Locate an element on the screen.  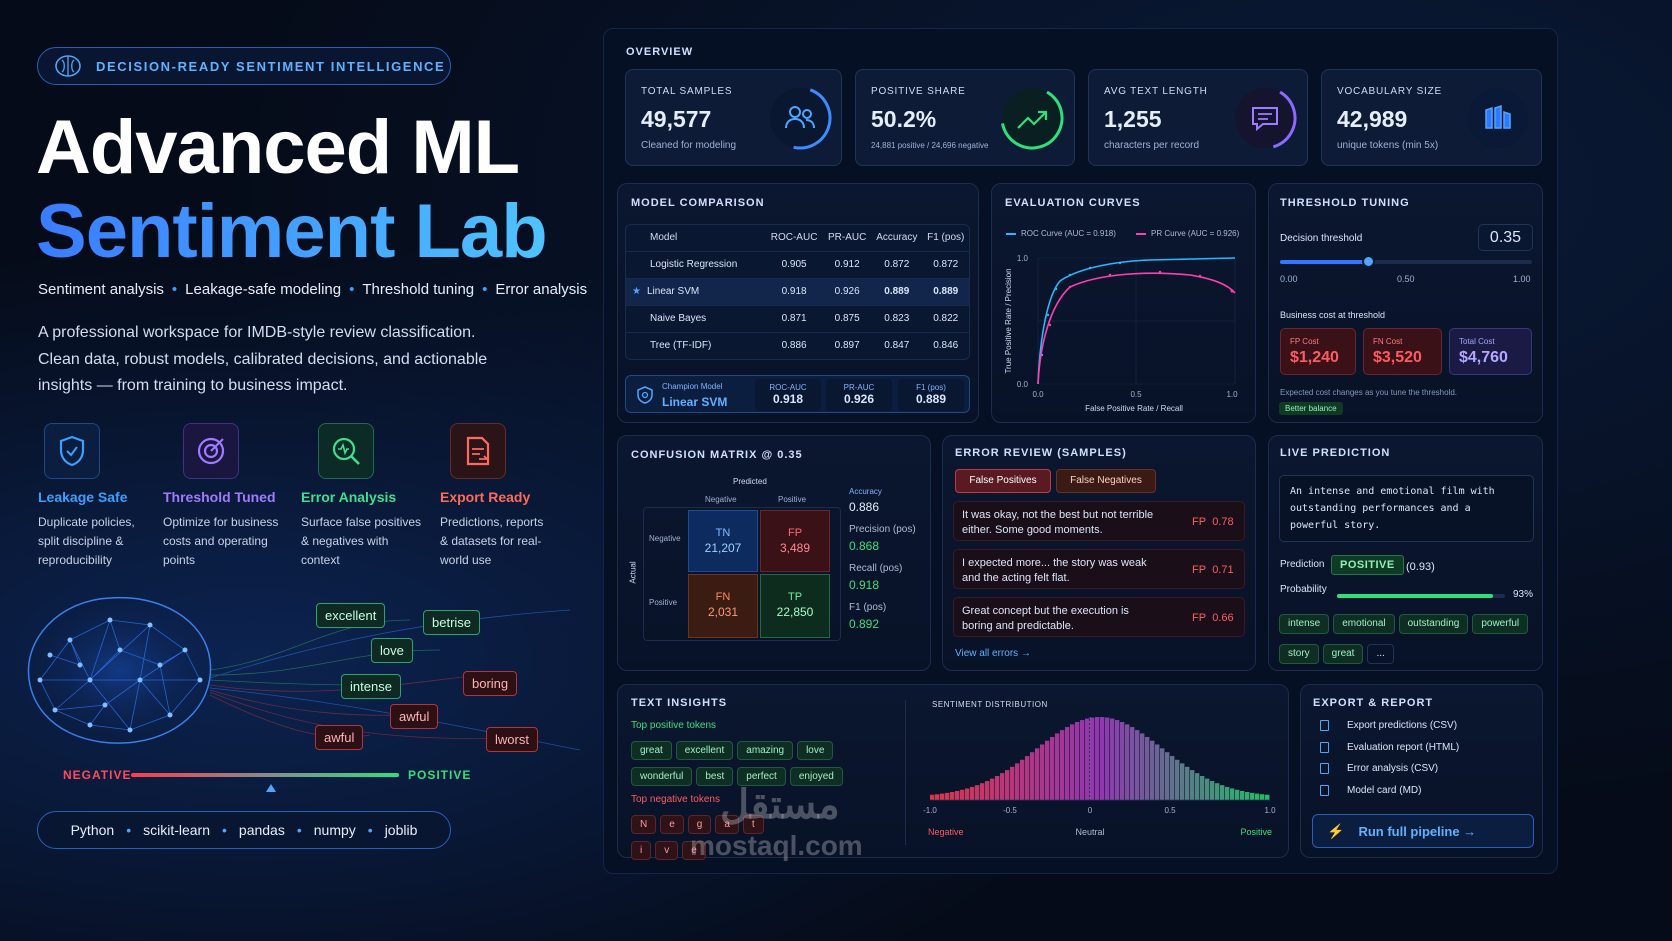
champion-metric: PR-AUC 0.926 is located at coordinates (859, 395).